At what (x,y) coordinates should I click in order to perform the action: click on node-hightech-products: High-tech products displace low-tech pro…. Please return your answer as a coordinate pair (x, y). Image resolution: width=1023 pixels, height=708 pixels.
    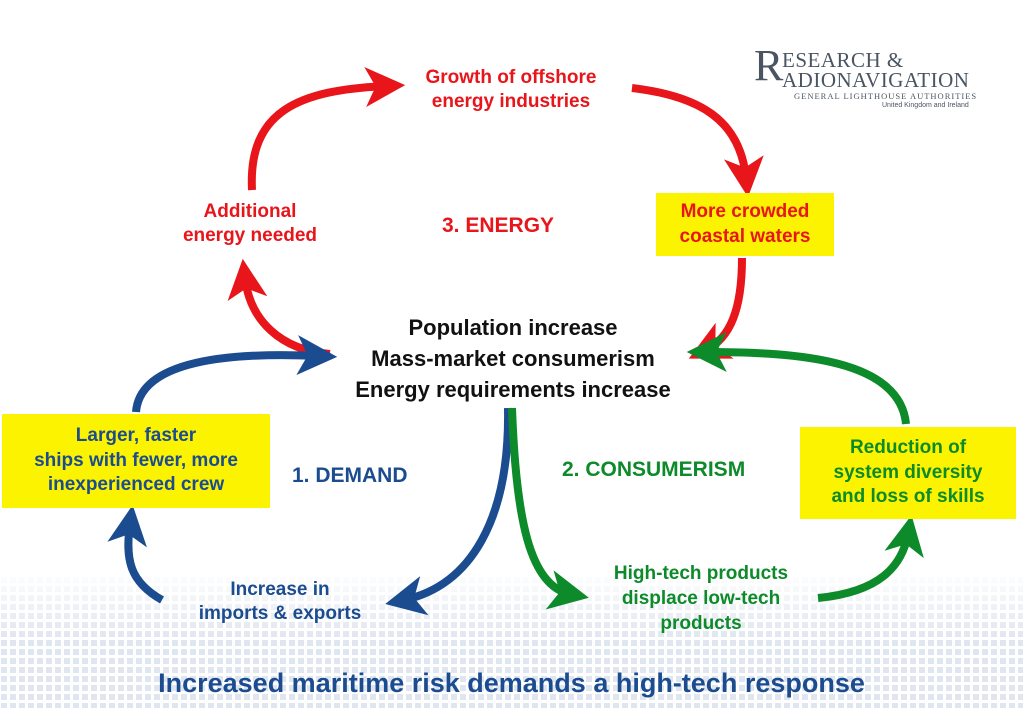
    Looking at the image, I should click on (701, 598).